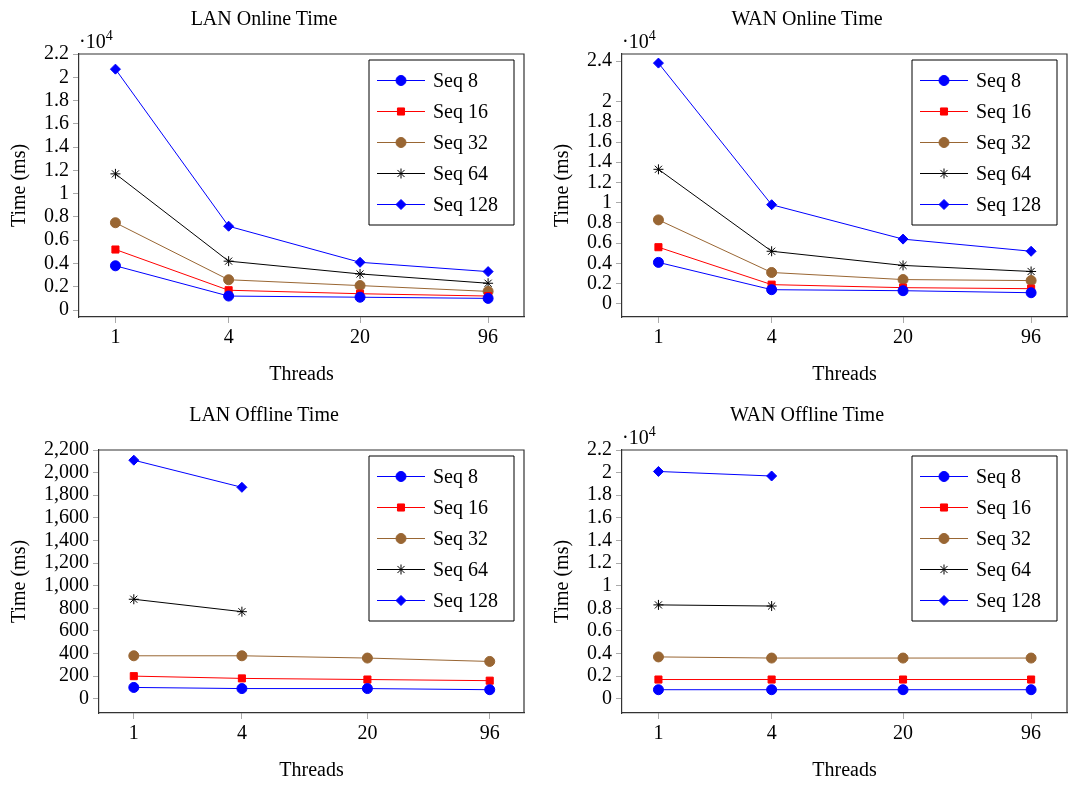  Describe the element at coordinates (66, 448) in the screenshot. I see `y-tick-label: 2,200` at that location.